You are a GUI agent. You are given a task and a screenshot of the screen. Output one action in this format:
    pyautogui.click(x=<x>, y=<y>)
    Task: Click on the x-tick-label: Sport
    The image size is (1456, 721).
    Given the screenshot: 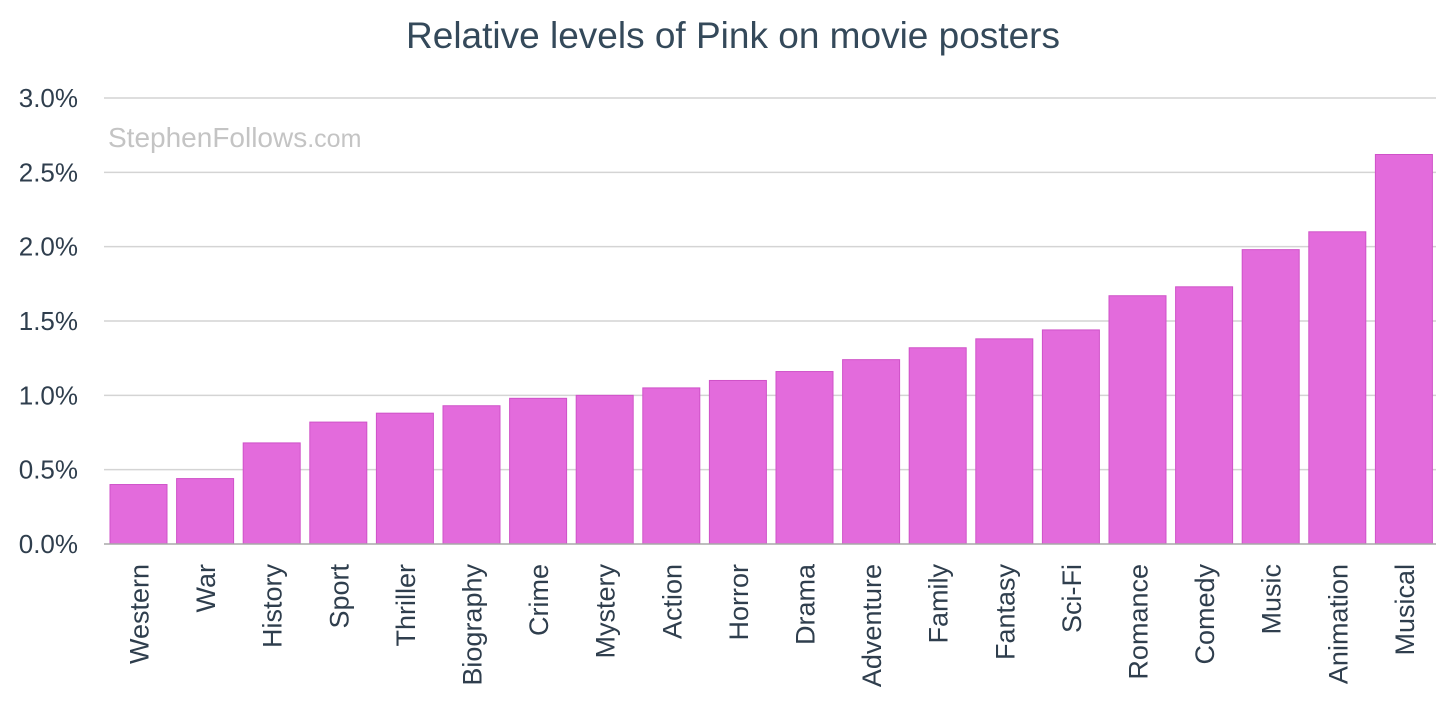 What is the action you would take?
    pyautogui.click(x=339, y=596)
    